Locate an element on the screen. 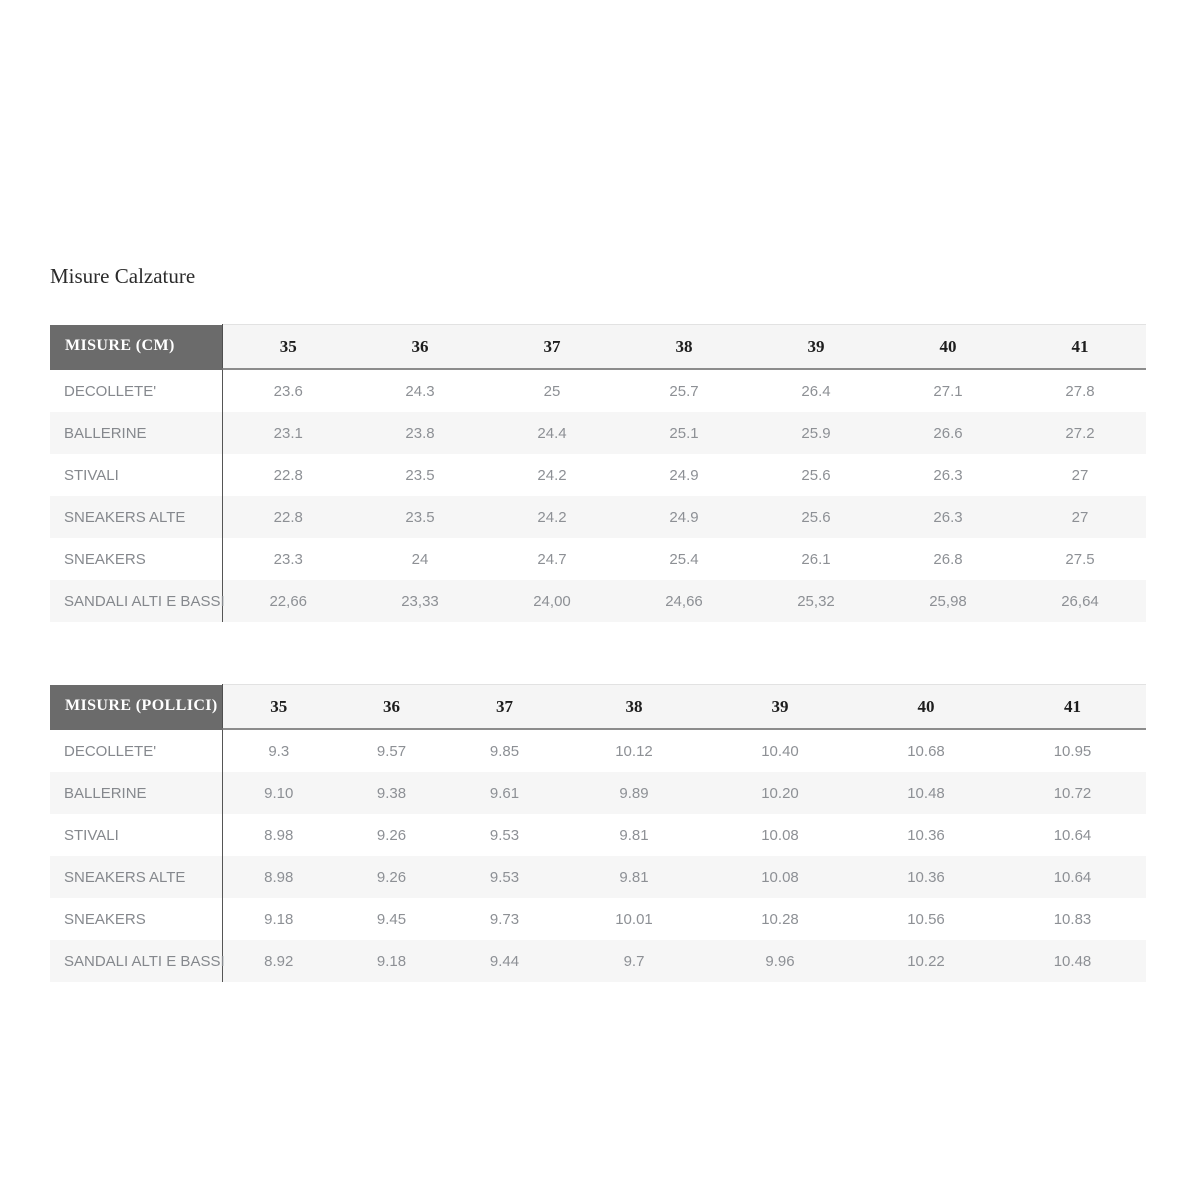  value-cell: 9.61 is located at coordinates (504, 793).